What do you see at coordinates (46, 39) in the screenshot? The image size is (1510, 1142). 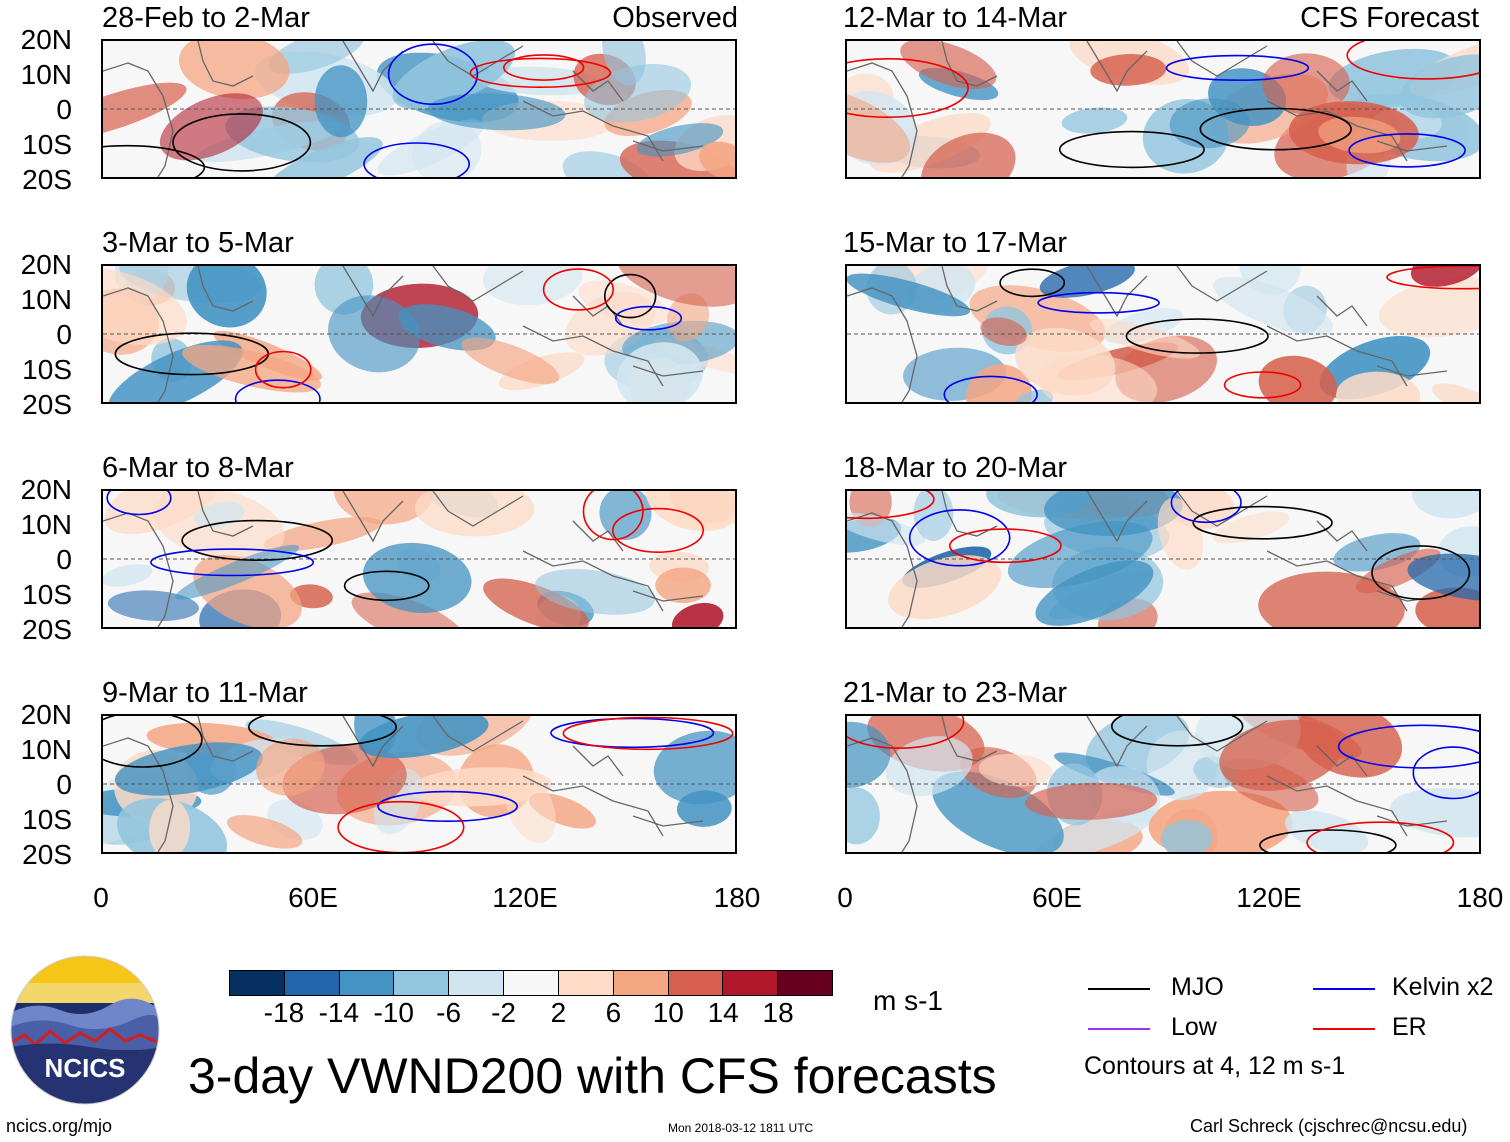 I see `lat-label-0-0: 20N` at bounding box center [46, 39].